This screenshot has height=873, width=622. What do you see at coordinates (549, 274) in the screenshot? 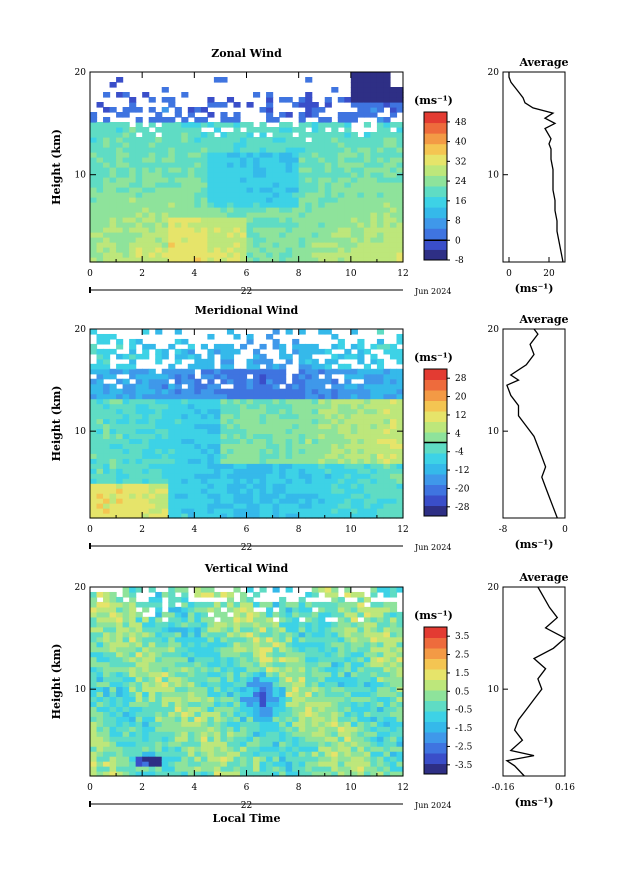
I see `average-x-label: 20` at bounding box center [549, 274].